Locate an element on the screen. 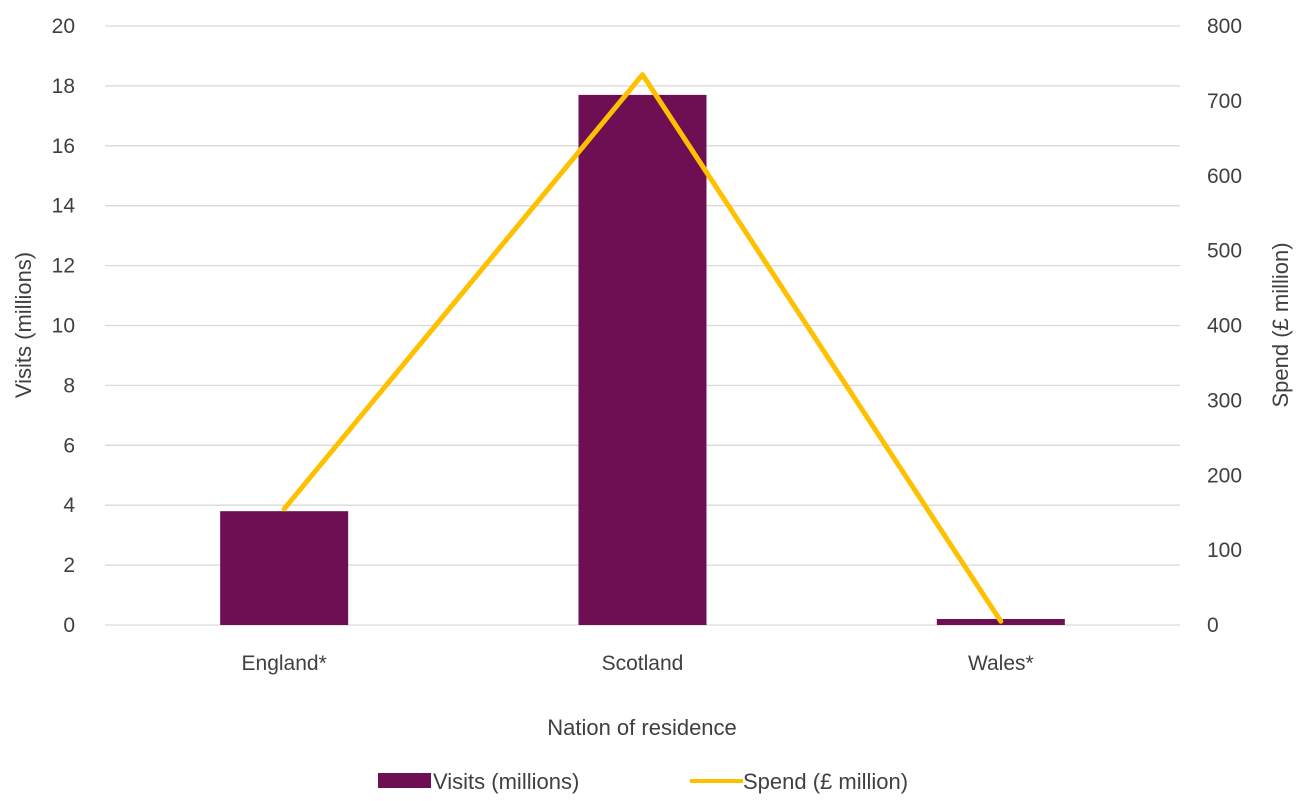 This screenshot has height=801, width=1307. legend-label-spend: Spend (£ million) is located at coordinates (825, 781).